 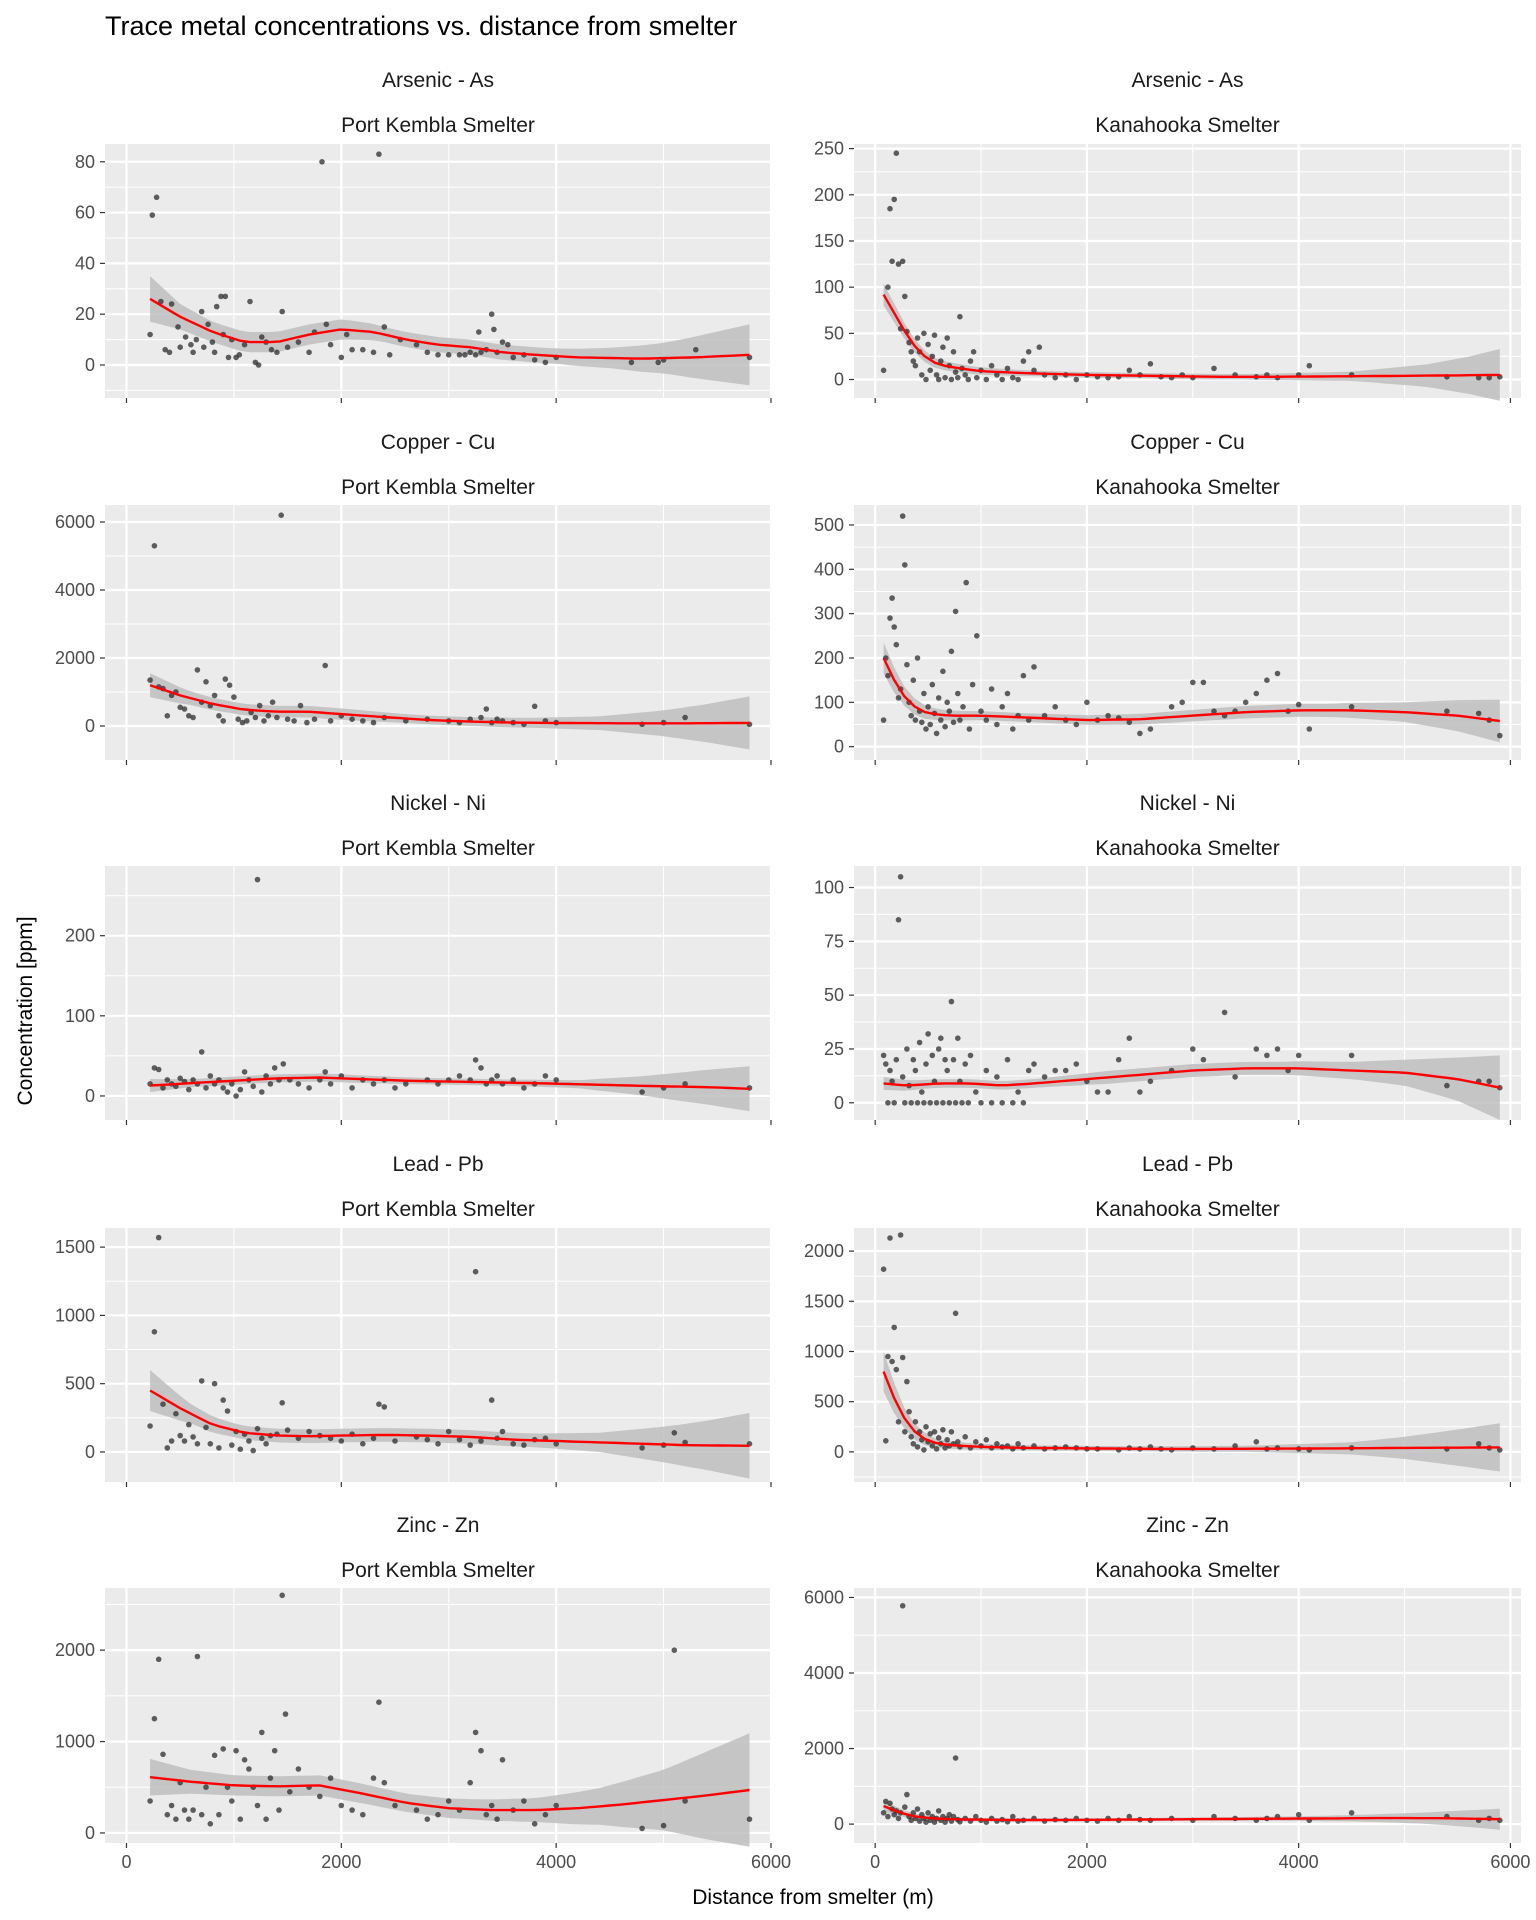 What do you see at coordinates (424, 236) in the screenshot?
I see `facet-panel: Arsenic - As Port Kembla Smelter 0 20 40 60 80` at bounding box center [424, 236].